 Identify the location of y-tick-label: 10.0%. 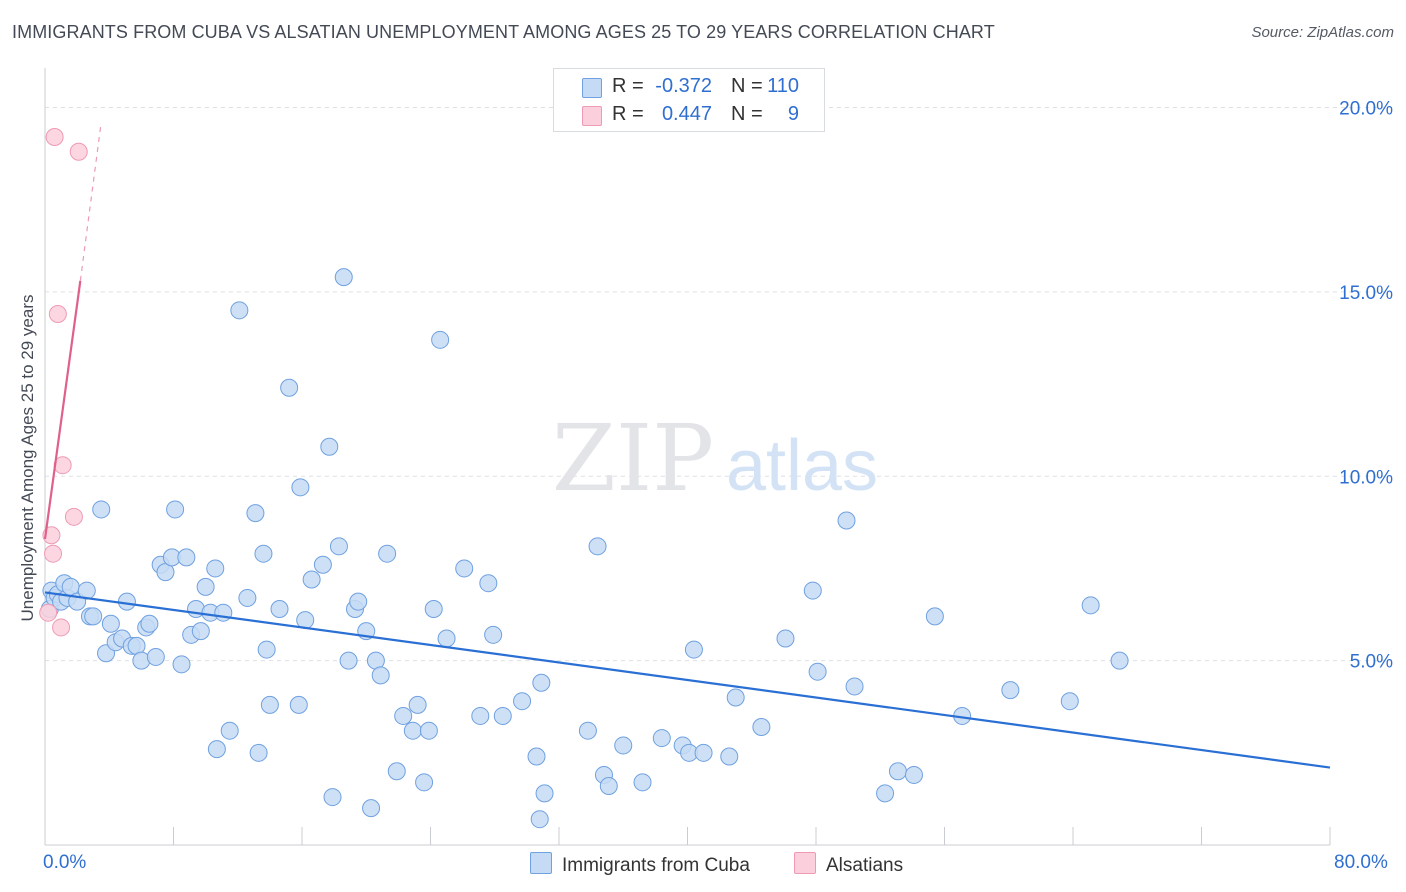
(1366, 477).